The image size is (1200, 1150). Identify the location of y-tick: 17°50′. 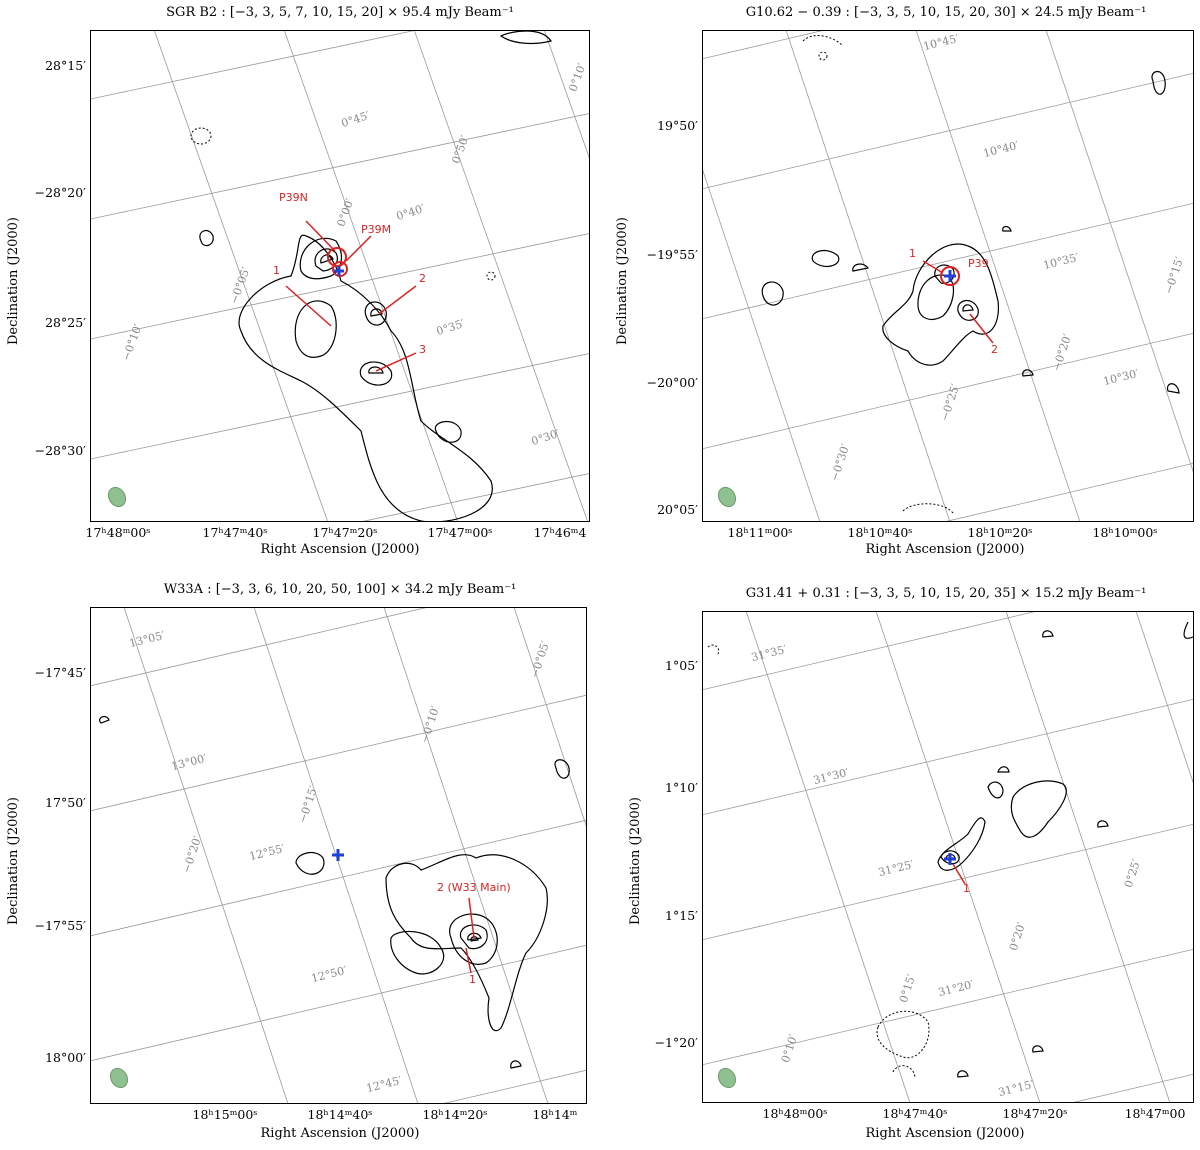
(65, 802).